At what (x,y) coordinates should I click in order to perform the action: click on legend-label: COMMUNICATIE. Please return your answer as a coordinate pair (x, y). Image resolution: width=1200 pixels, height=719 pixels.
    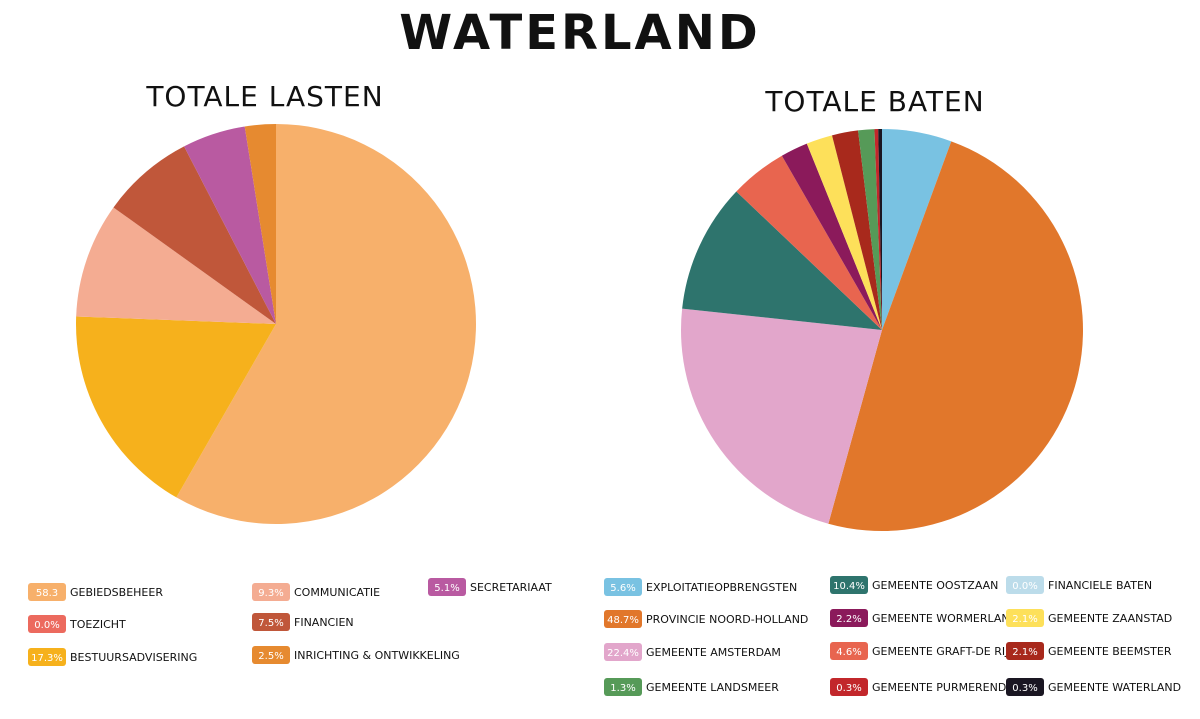
    Looking at the image, I should click on (337, 592).